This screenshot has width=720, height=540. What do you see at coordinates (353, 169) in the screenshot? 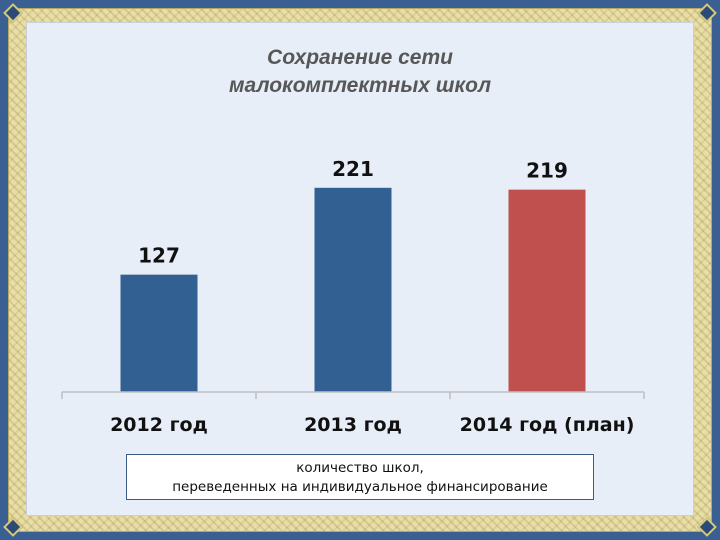
I see `data-label-2: 221` at bounding box center [353, 169].